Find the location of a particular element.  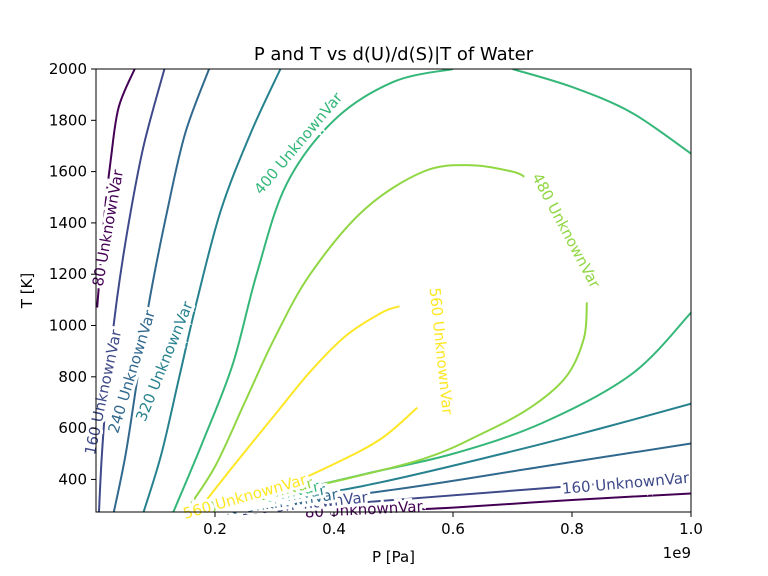

x-tick-label: 0.2 is located at coordinates (215, 529).